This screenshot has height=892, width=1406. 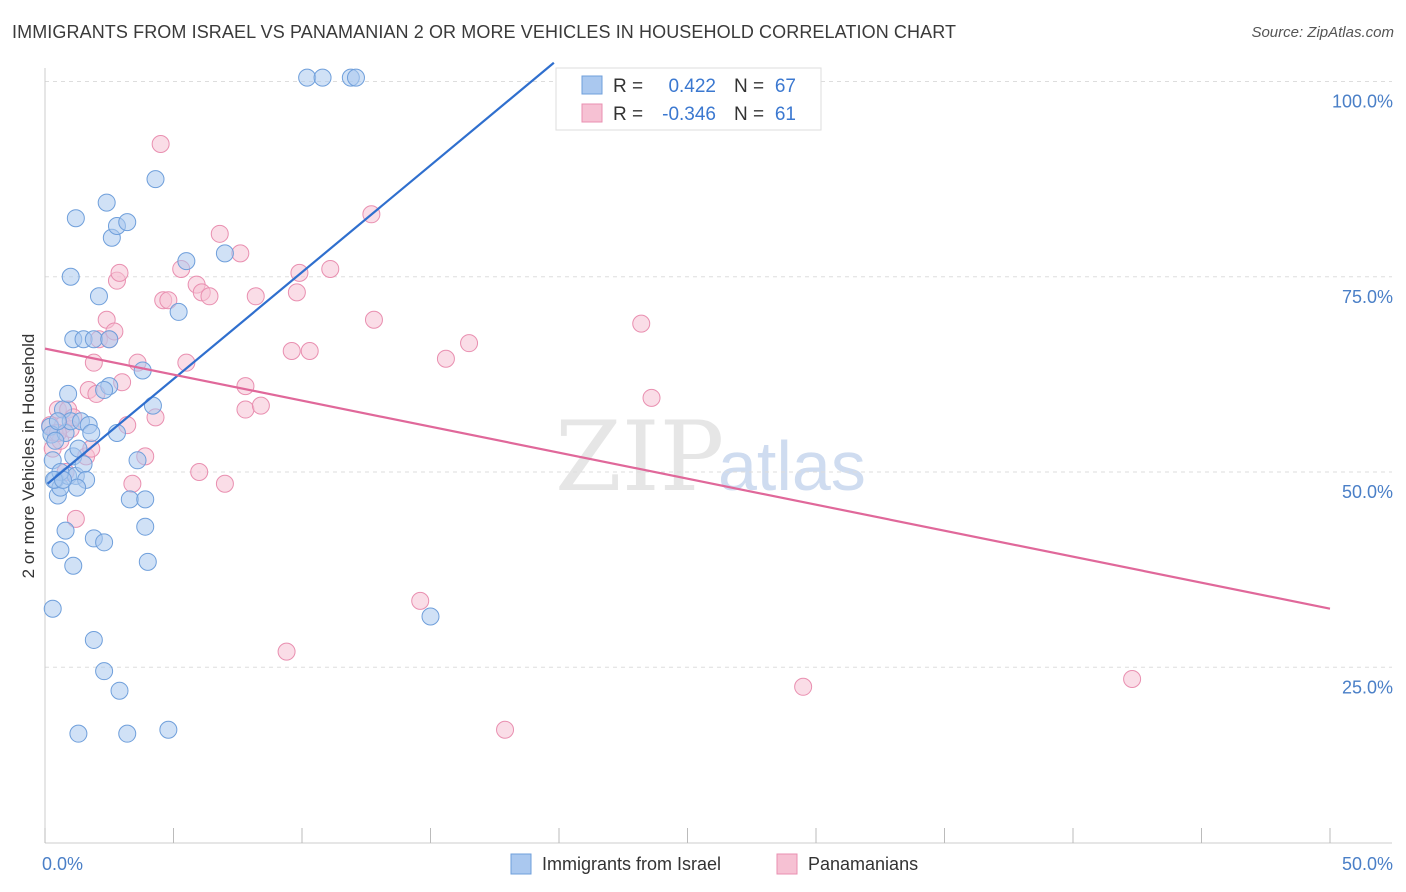 I want to click on stats-legend: R = 0.422 N = 67 R = -0.346 N = 61, so click(x=688, y=99).